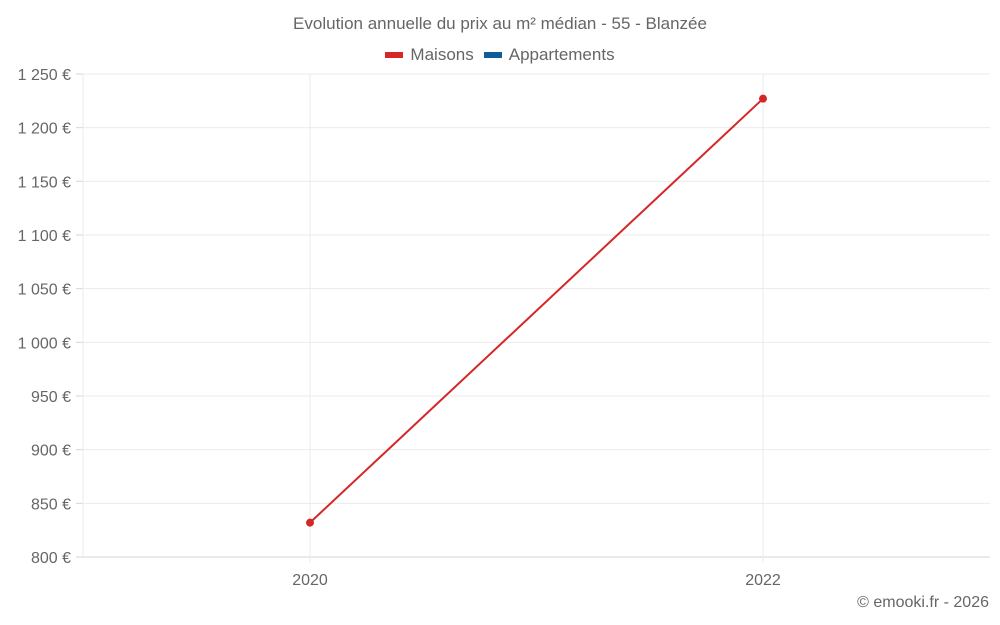  I want to click on chart-legend: Maisons Appartements, so click(500, 55).